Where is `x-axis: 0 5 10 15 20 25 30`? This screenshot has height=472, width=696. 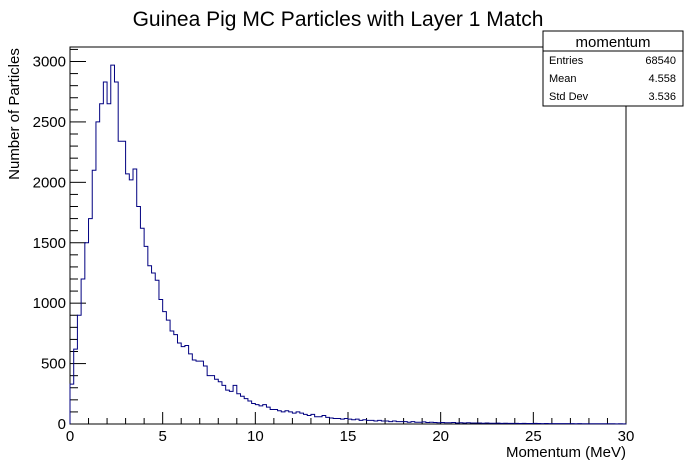
x-axis: 0 5 10 15 20 25 30 is located at coordinates (350, 428).